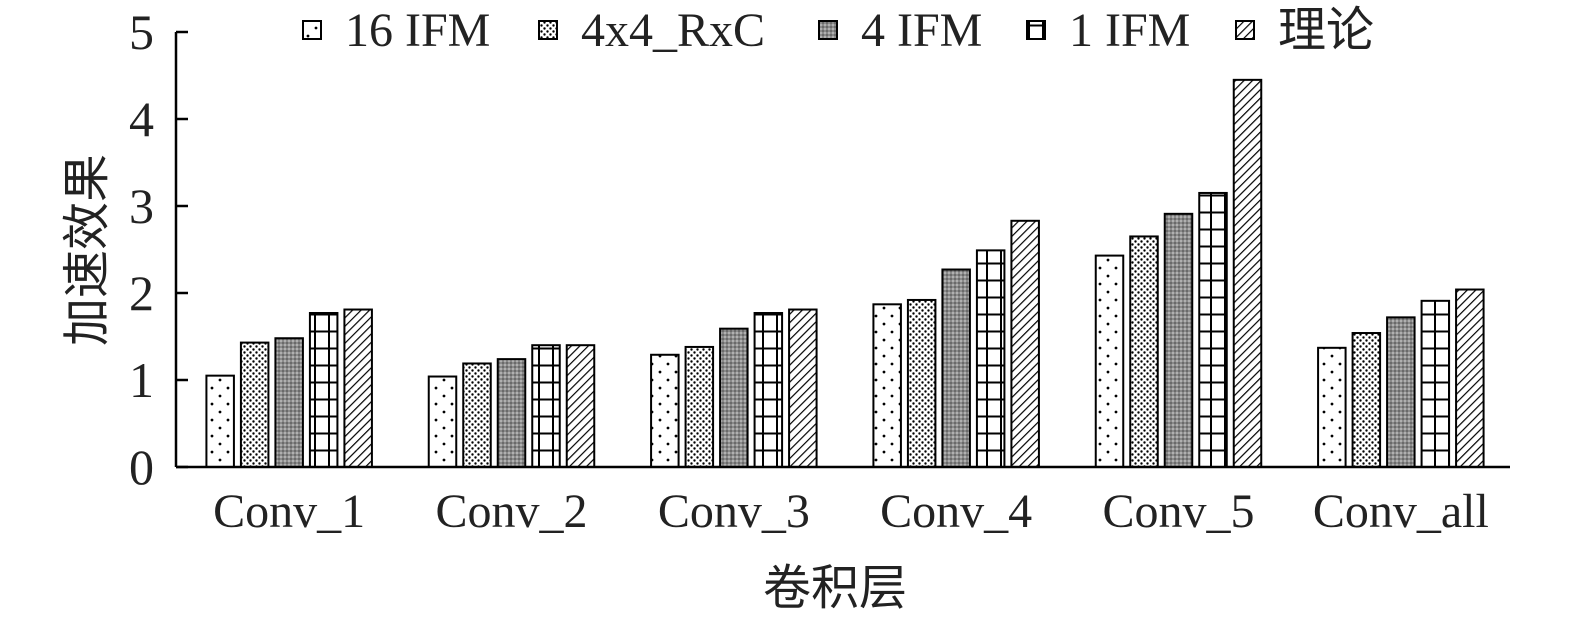 This screenshot has width=1575, height=625. What do you see at coordinates (141, 206) in the screenshot?
I see `y-tick-label-3: 3` at bounding box center [141, 206].